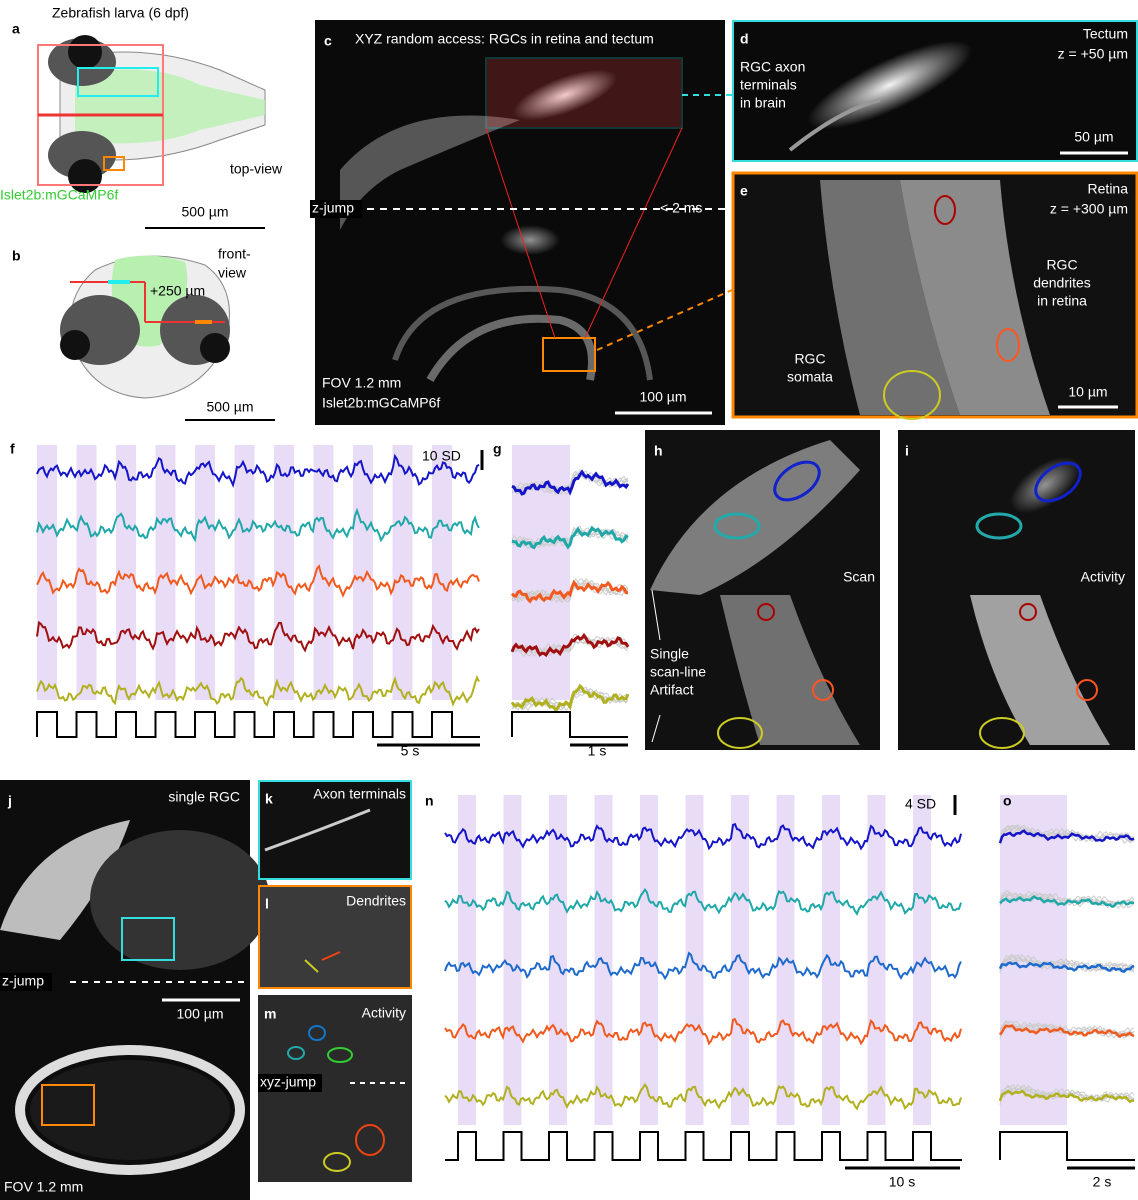 Image resolution: width=1138 pixels, height=1200 pixels. What do you see at coordinates (859, 577) in the screenshot?
I see `annotation: Scan` at bounding box center [859, 577].